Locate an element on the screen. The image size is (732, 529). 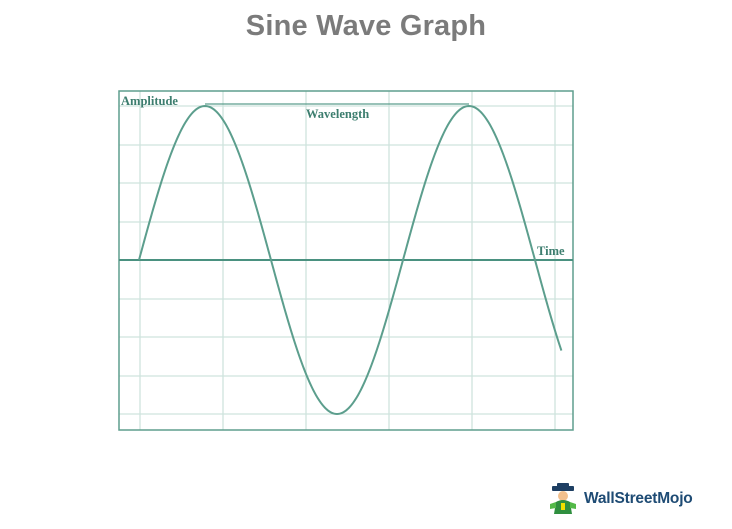
x-axis-label: Time is located at coordinates (551, 251).